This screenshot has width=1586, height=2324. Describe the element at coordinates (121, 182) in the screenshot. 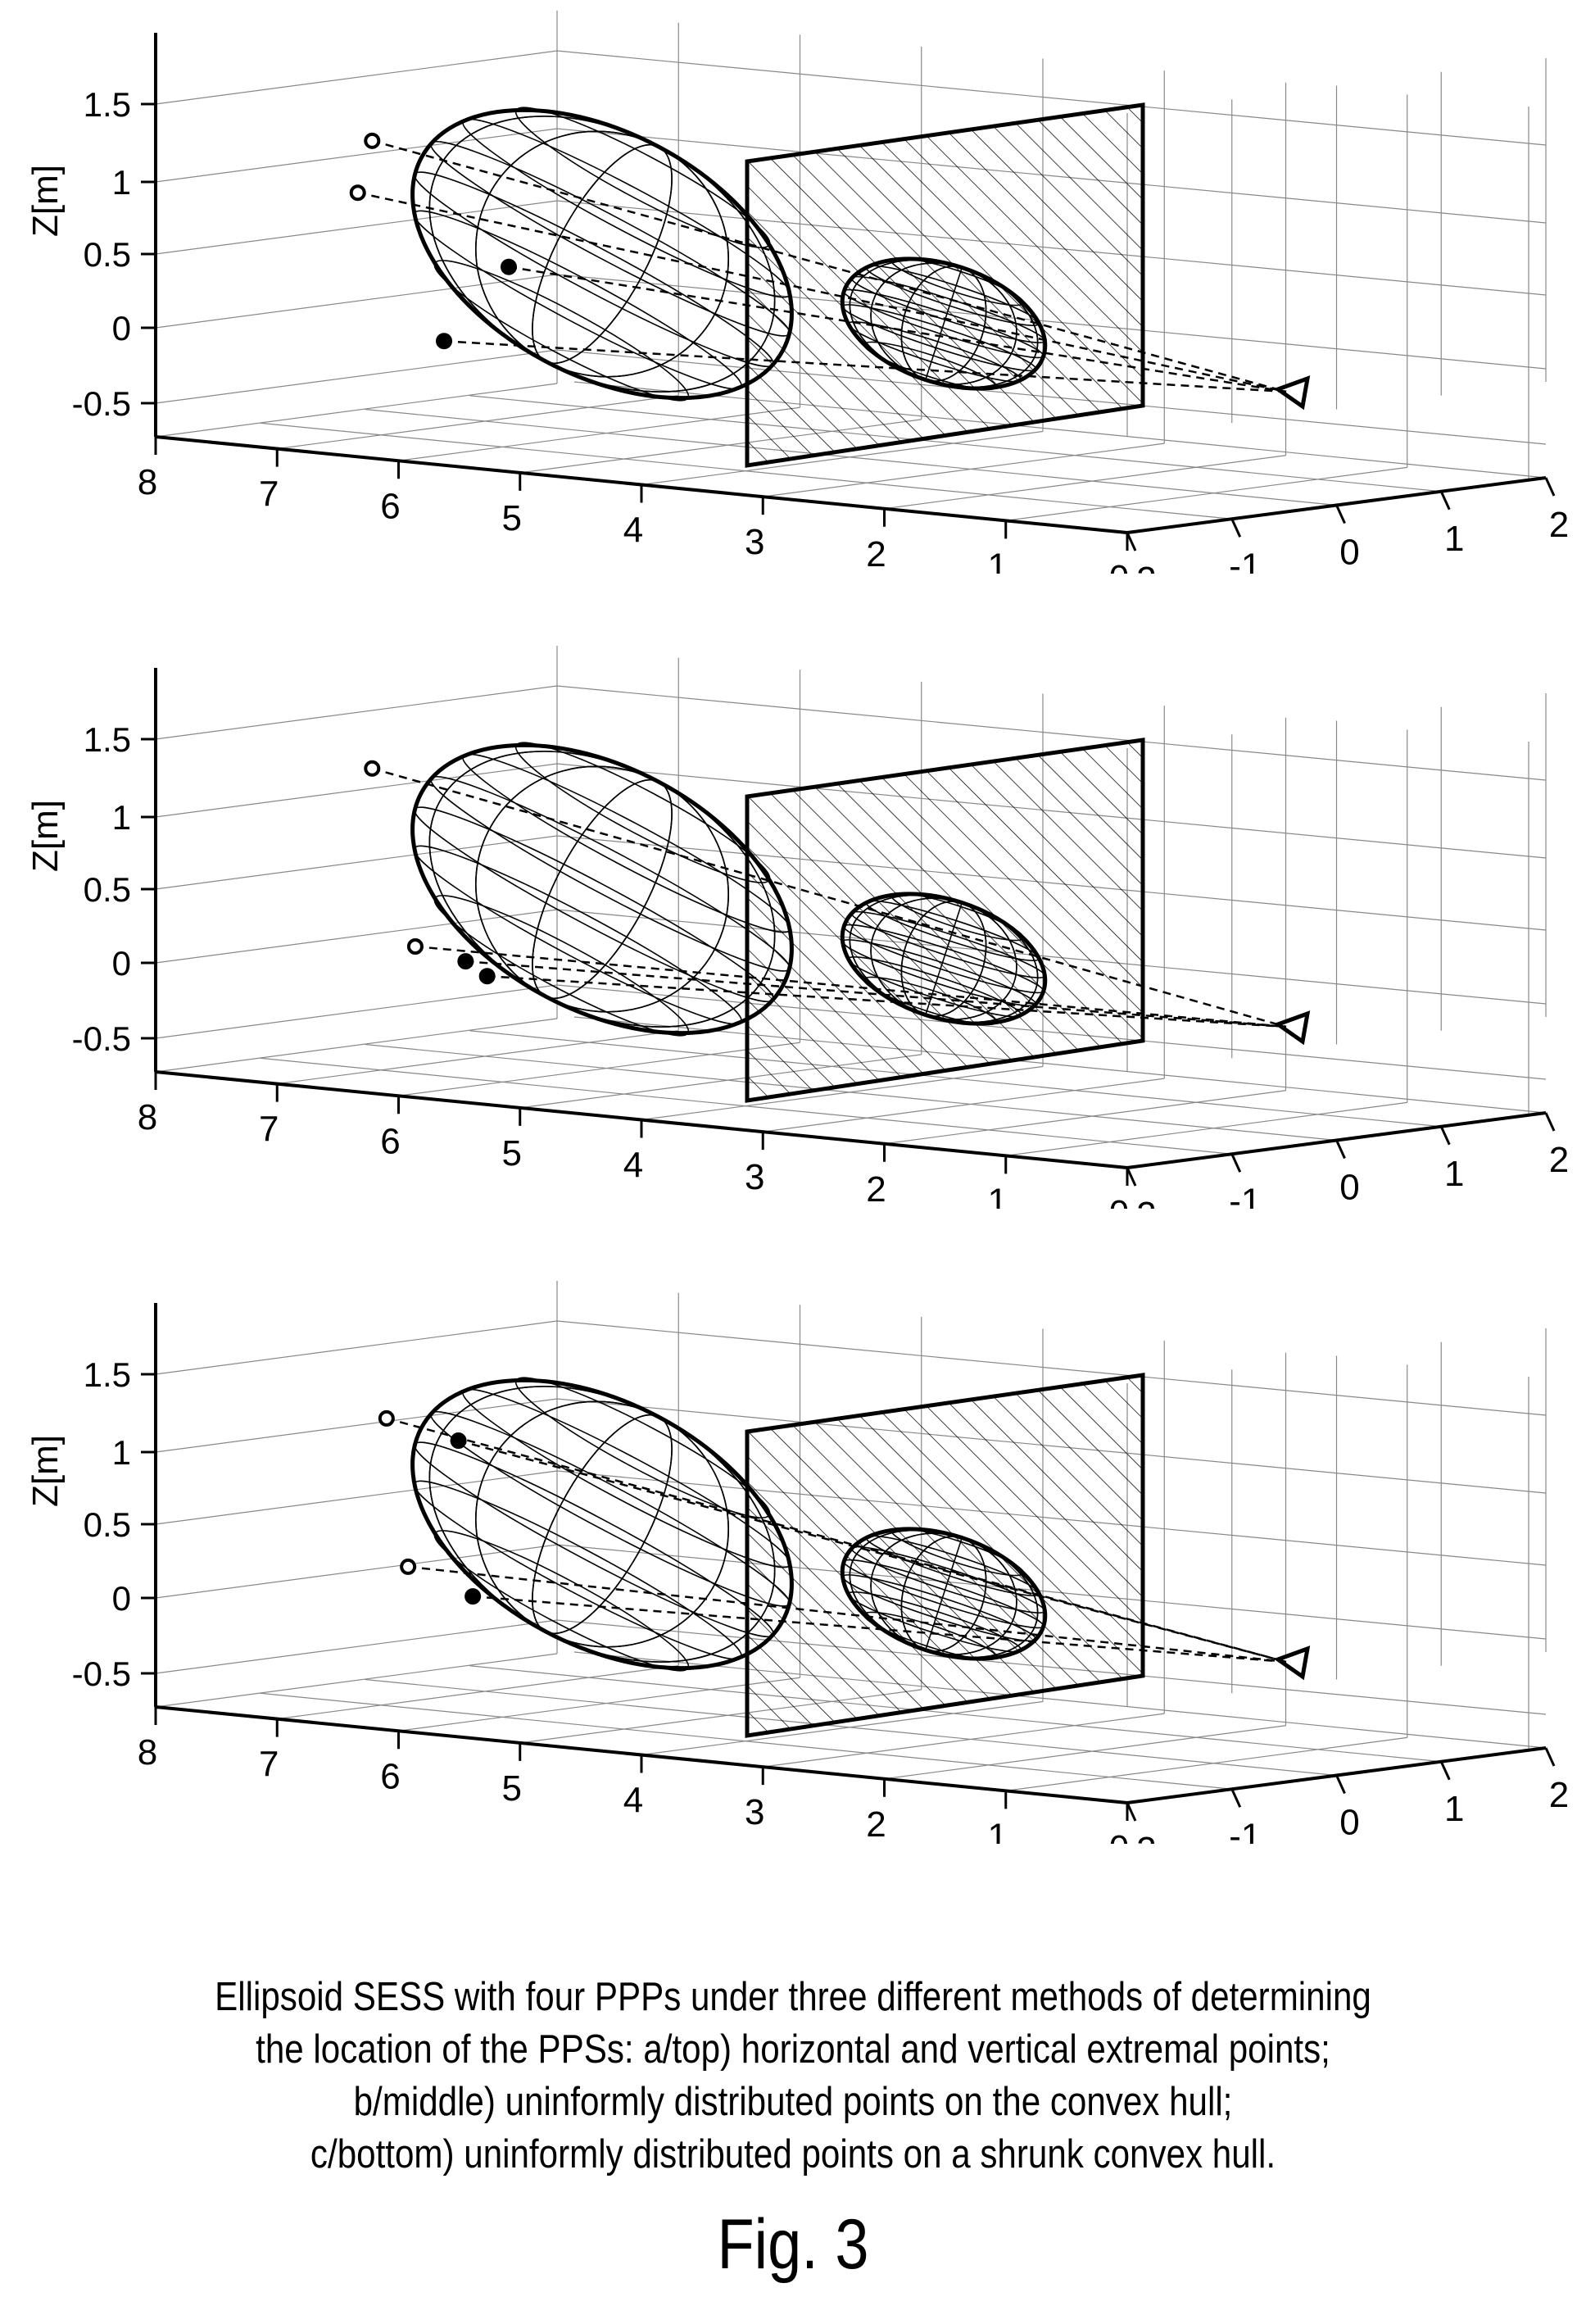

I see `z-tick-label: 1` at that location.